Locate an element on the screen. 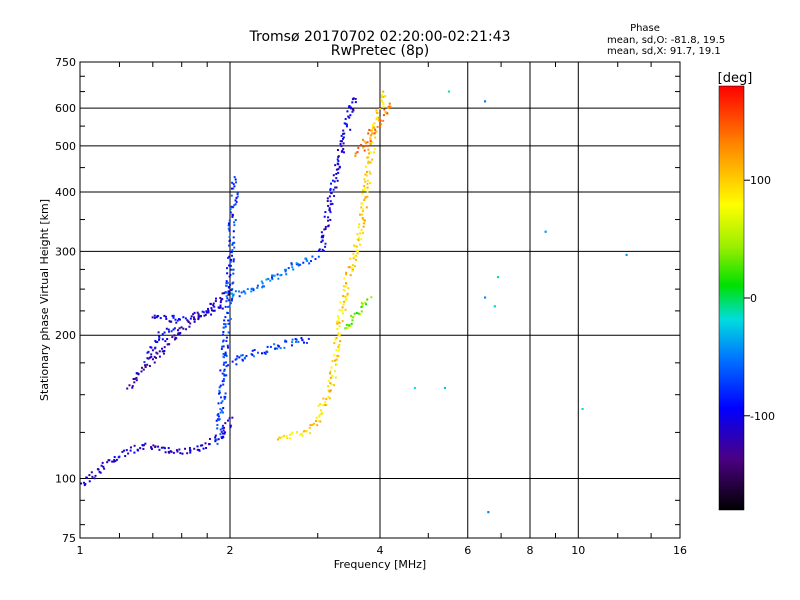  chart-title: Tromsø 20170702 02:20:00-02:21:43 is located at coordinates (380, 37).